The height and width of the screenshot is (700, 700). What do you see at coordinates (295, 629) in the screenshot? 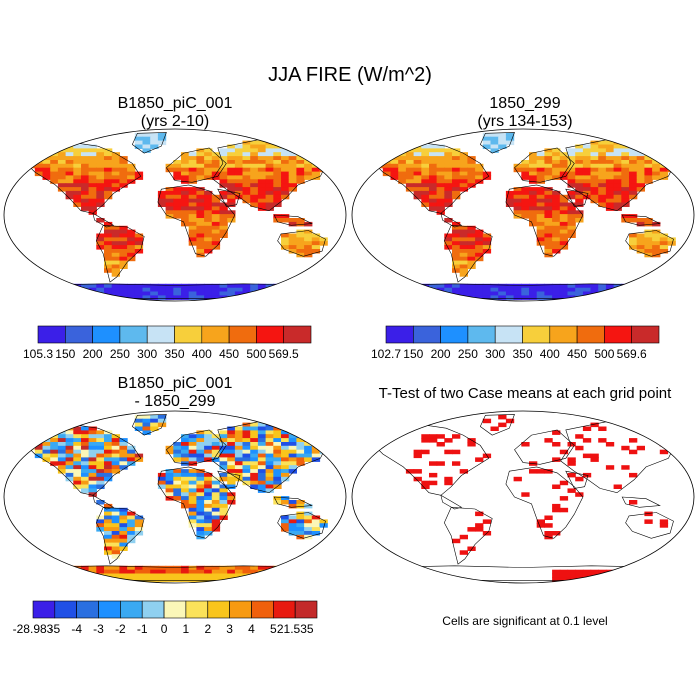
I see `colorbar-difference-tick-12: 21.535` at bounding box center [295, 629].